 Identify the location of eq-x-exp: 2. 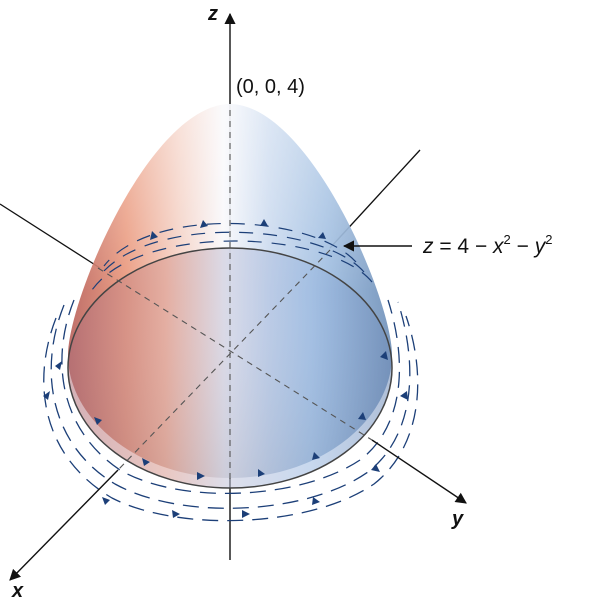
(507, 239).